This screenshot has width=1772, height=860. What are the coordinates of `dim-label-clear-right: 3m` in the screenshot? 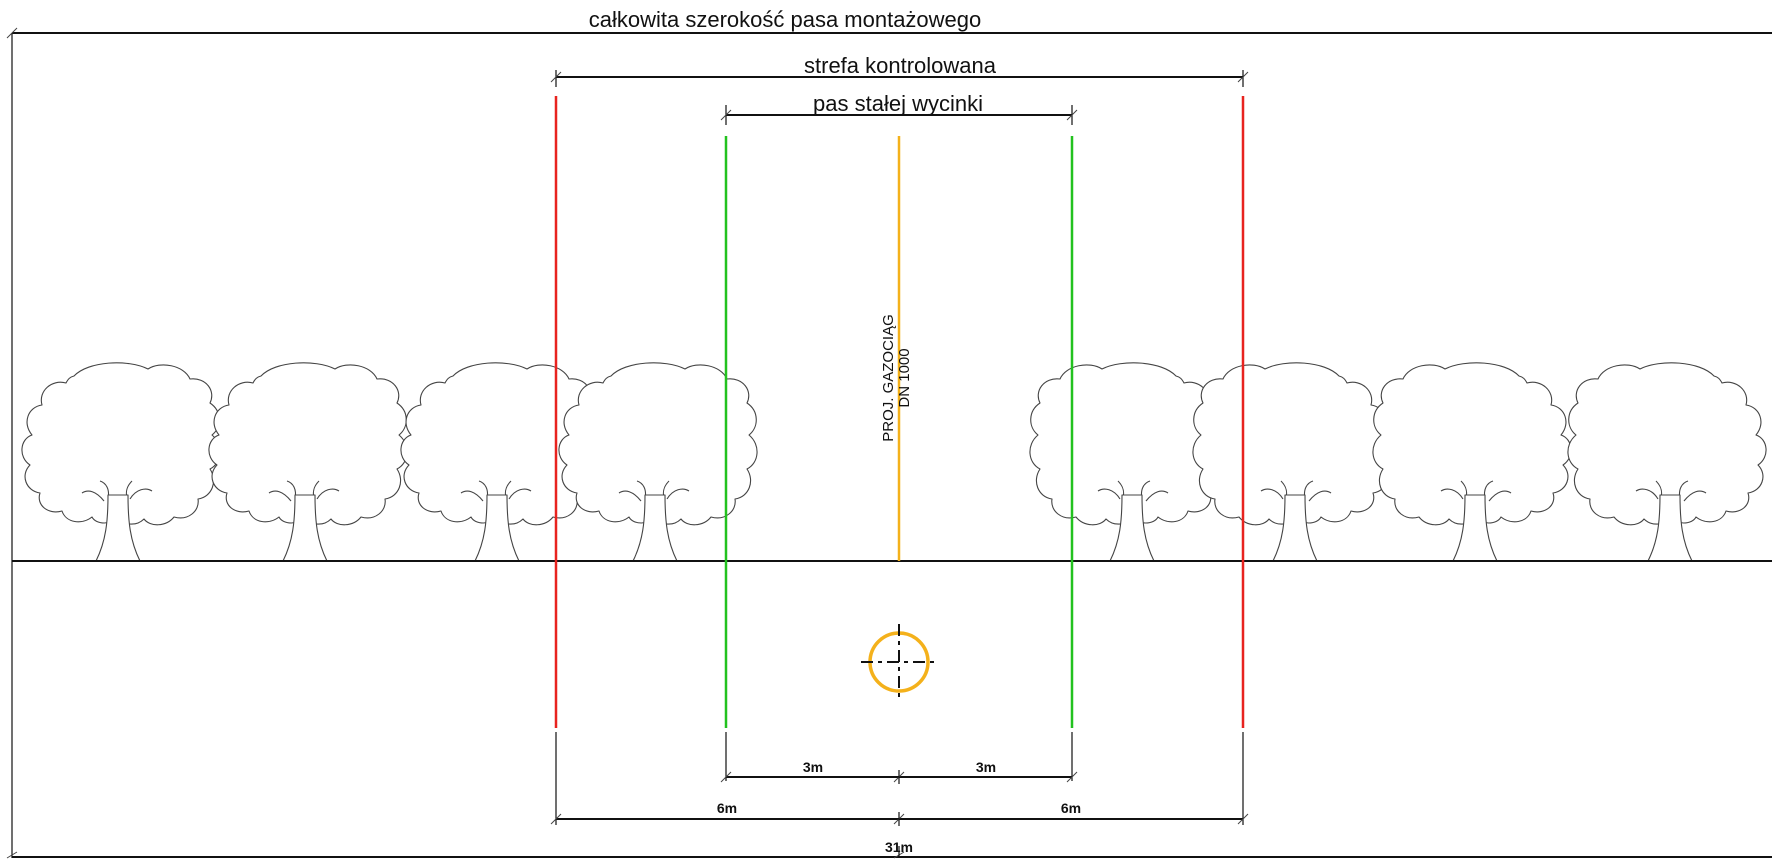 It's located at (986, 767).